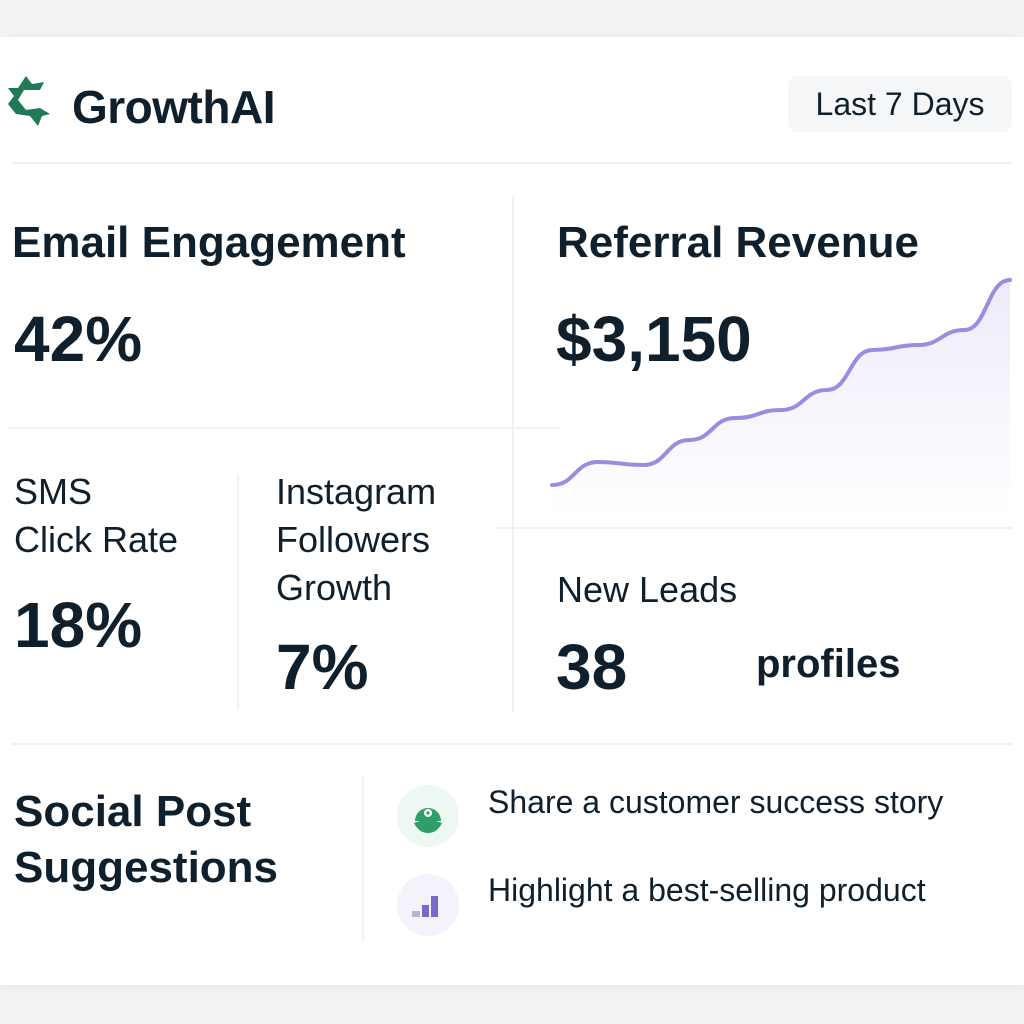 The image size is (1024, 1024). What do you see at coordinates (322, 667) in the screenshot?
I see `instagram-value: 7%` at bounding box center [322, 667].